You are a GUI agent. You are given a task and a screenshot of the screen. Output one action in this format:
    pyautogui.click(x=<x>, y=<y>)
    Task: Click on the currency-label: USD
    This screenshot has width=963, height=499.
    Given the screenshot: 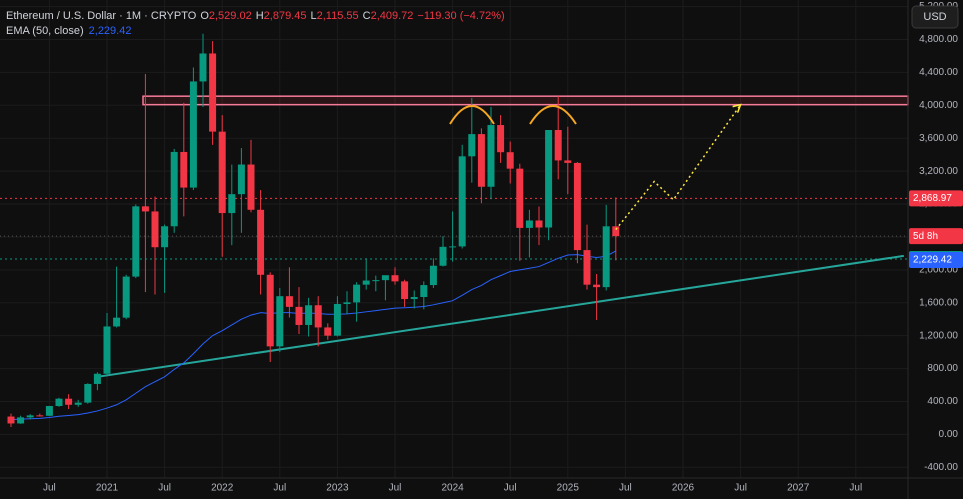 What is the action you would take?
    pyautogui.click(x=934, y=17)
    